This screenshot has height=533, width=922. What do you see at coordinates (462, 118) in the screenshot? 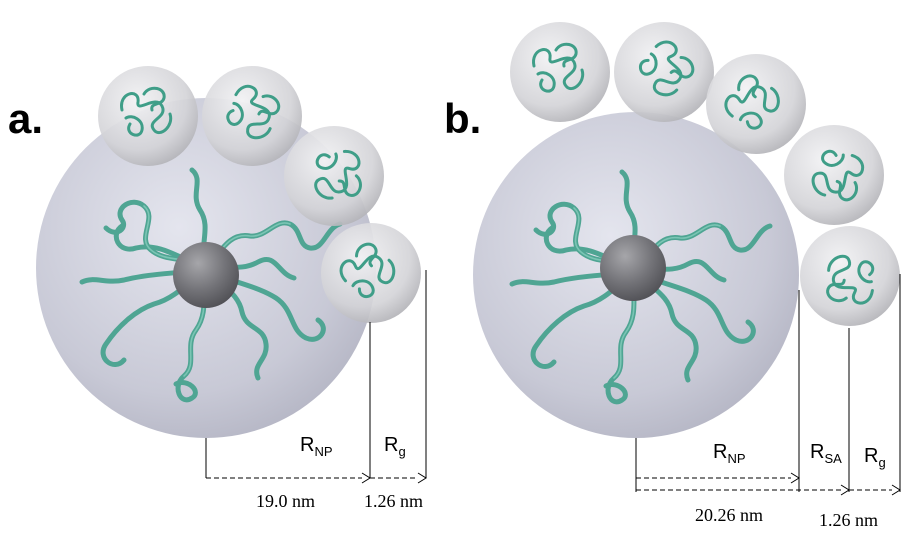
I see `panel-label: b.` at bounding box center [462, 118].